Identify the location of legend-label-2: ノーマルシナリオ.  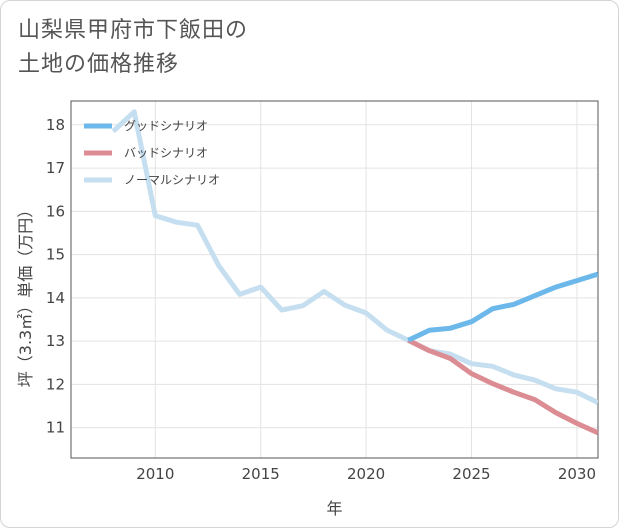
(172, 180).